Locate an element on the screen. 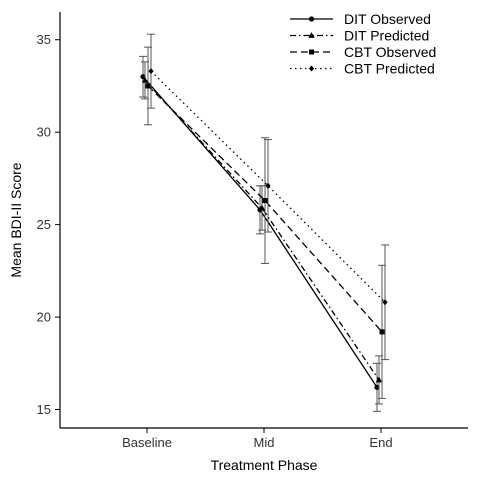 The height and width of the screenshot is (480, 480). y-axis-title: Mean BDI-II Score is located at coordinates (16, 219).